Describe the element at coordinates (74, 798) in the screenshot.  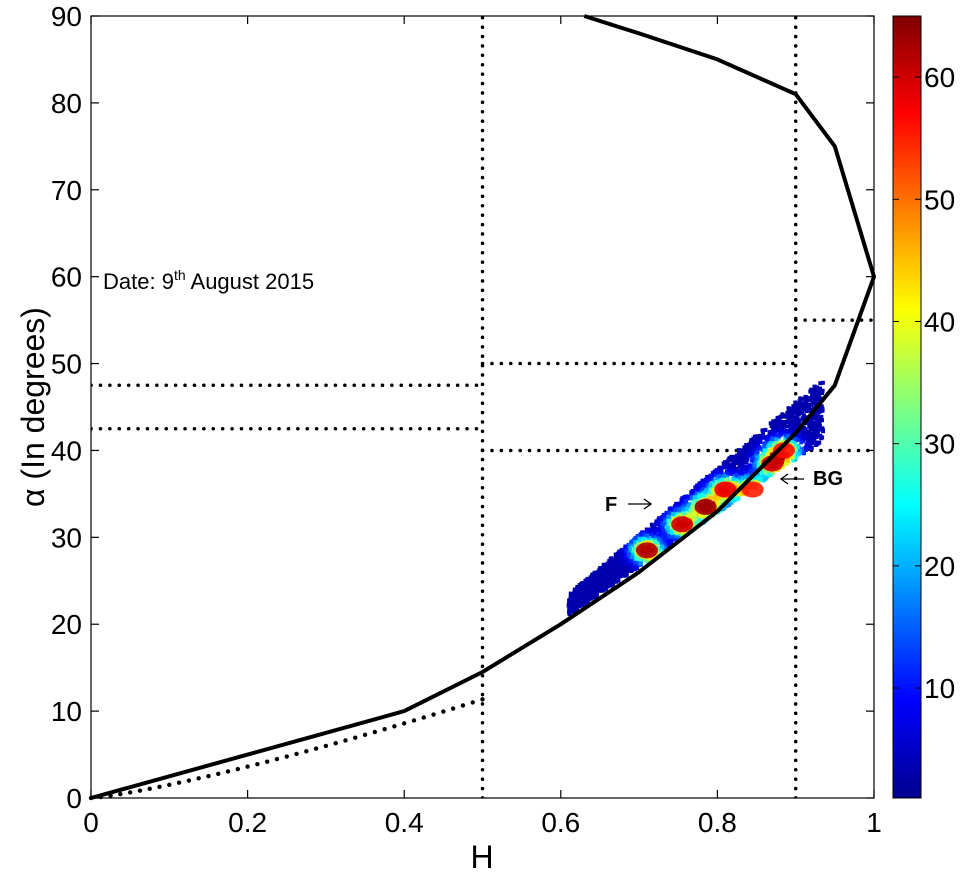
I see `y-tick-label: 0` at that location.